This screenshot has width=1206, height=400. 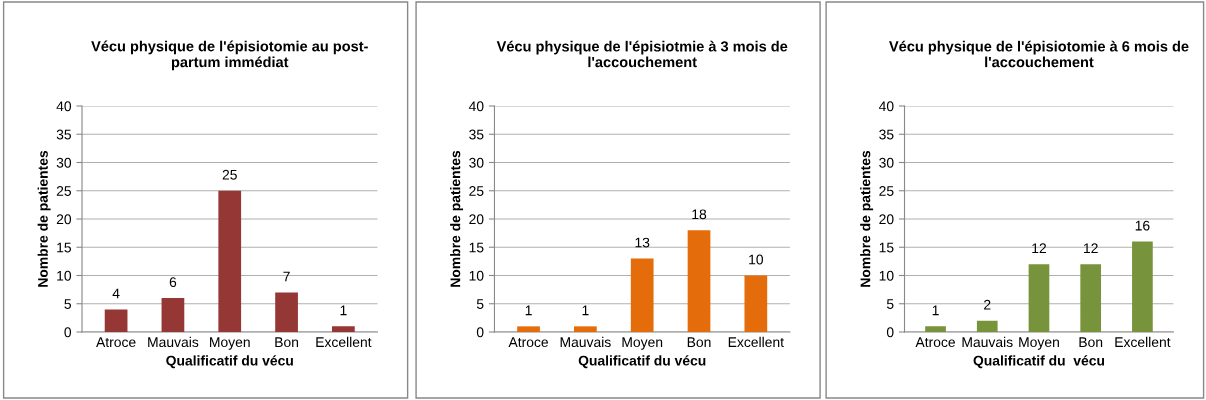 What do you see at coordinates (286, 276) in the screenshot?
I see `data-label: 7` at bounding box center [286, 276].